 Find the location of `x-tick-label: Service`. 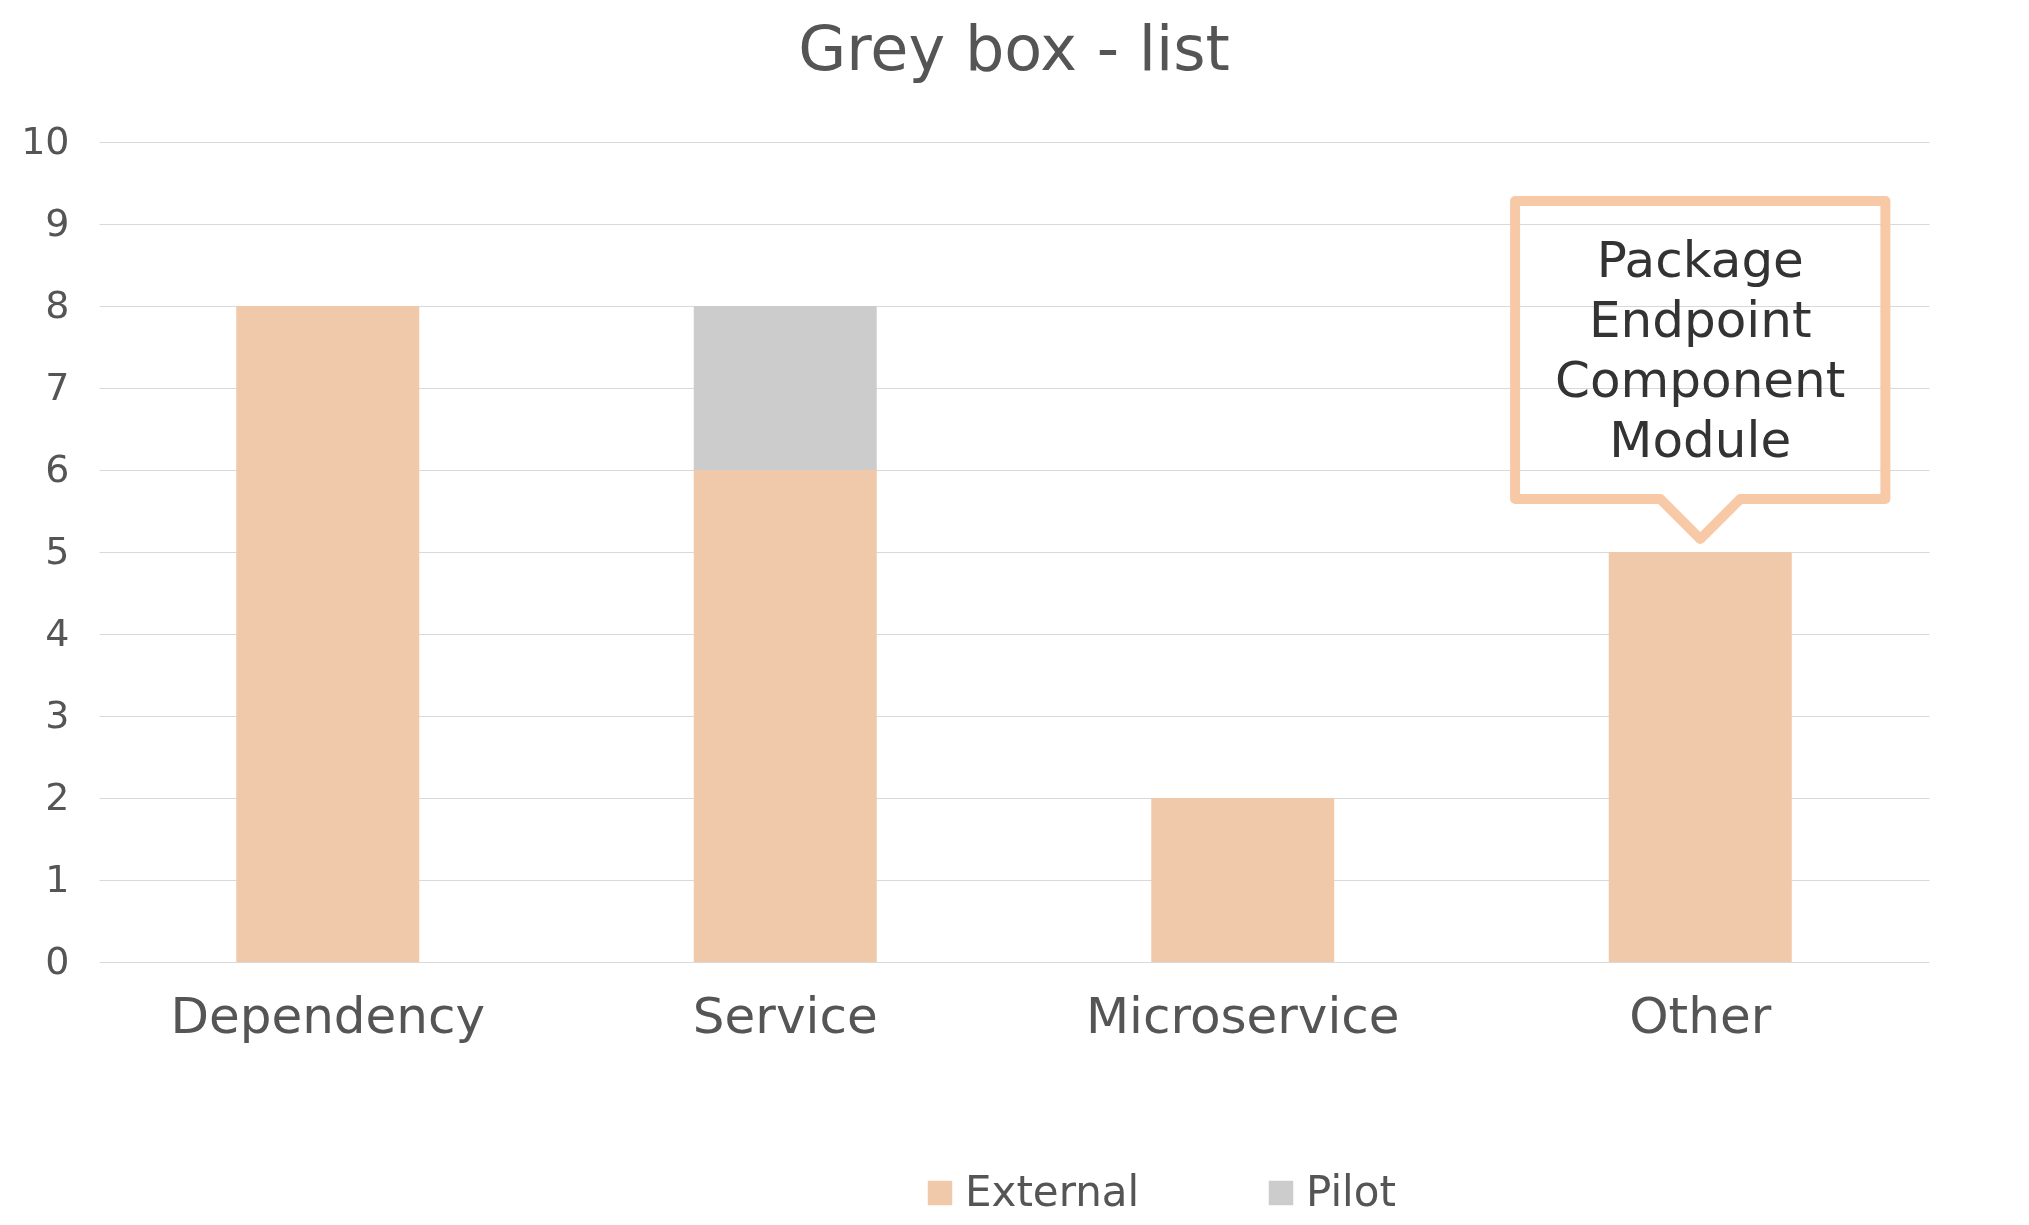

x-tick-label: Service is located at coordinates (785, 1015).